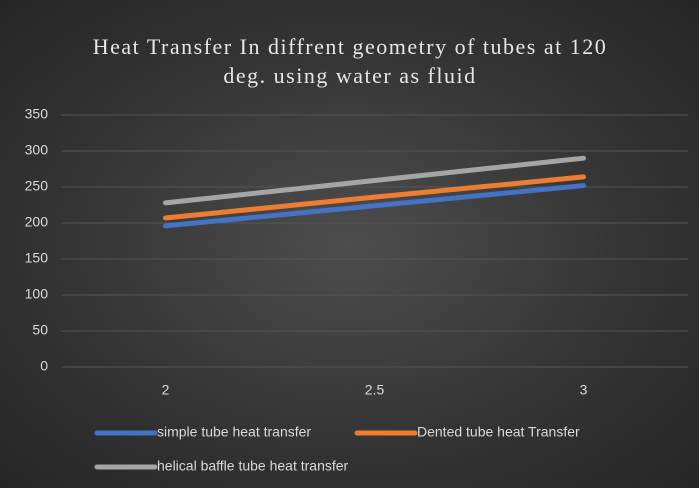 Image resolution: width=699 pixels, height=488 pixels. Describe the element at coordinates (37, 150) in the screenshot. I see `y-tick-label: 300` at that location.